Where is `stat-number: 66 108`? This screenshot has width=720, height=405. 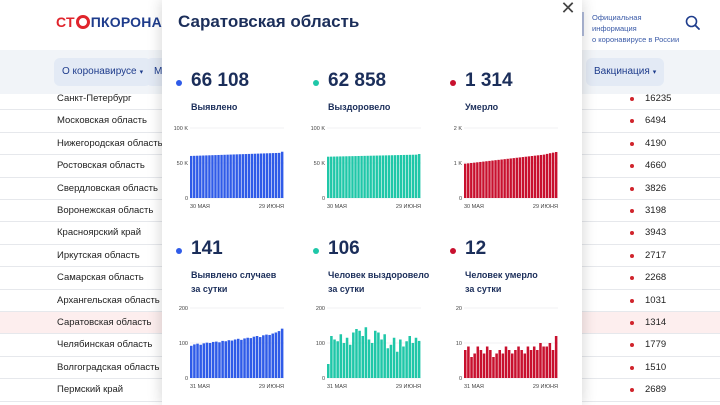
stat-number: 66 108 is located at coordinates (220, 80).